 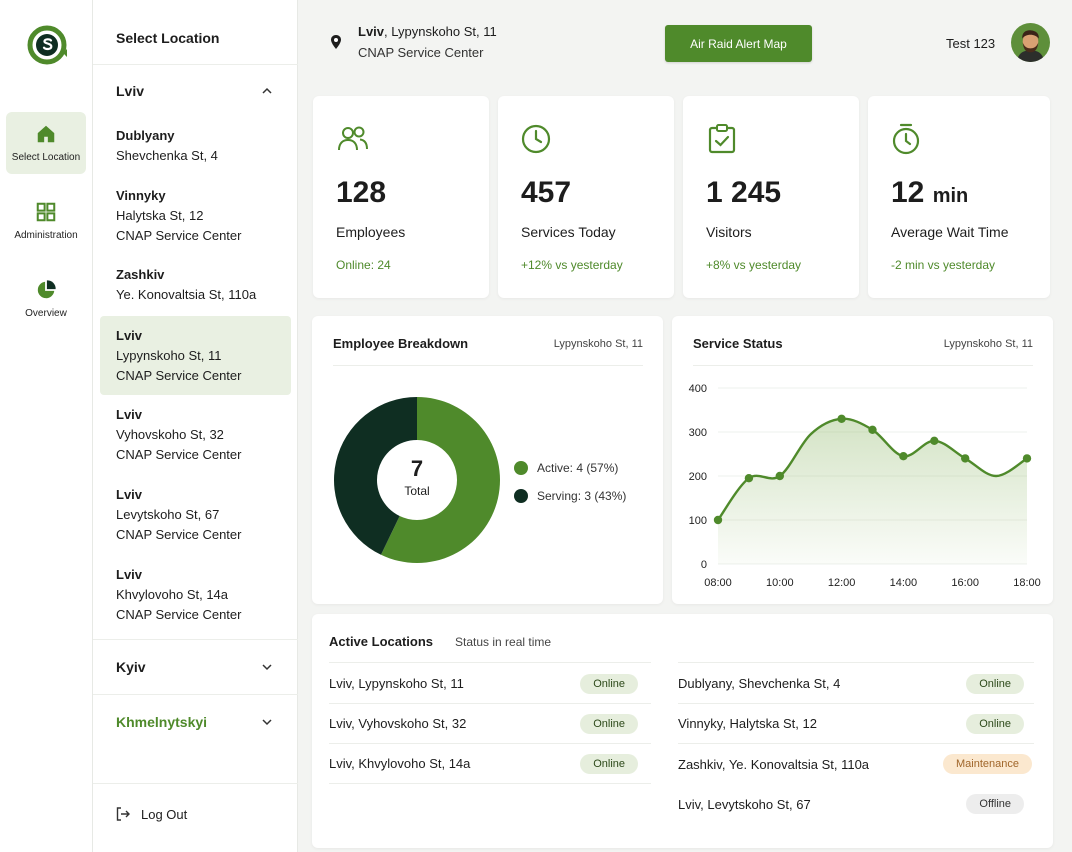 What do you see at coordinates (47, 45) in the screenshot?
I see `app-logo` at bounding box center [47, 45].